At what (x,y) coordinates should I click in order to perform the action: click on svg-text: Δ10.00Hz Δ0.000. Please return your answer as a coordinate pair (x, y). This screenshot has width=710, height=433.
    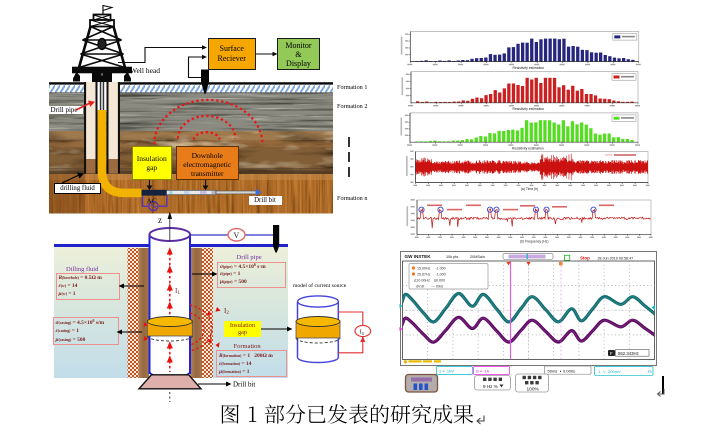
    Looking at the image, I should click on (429, 280).